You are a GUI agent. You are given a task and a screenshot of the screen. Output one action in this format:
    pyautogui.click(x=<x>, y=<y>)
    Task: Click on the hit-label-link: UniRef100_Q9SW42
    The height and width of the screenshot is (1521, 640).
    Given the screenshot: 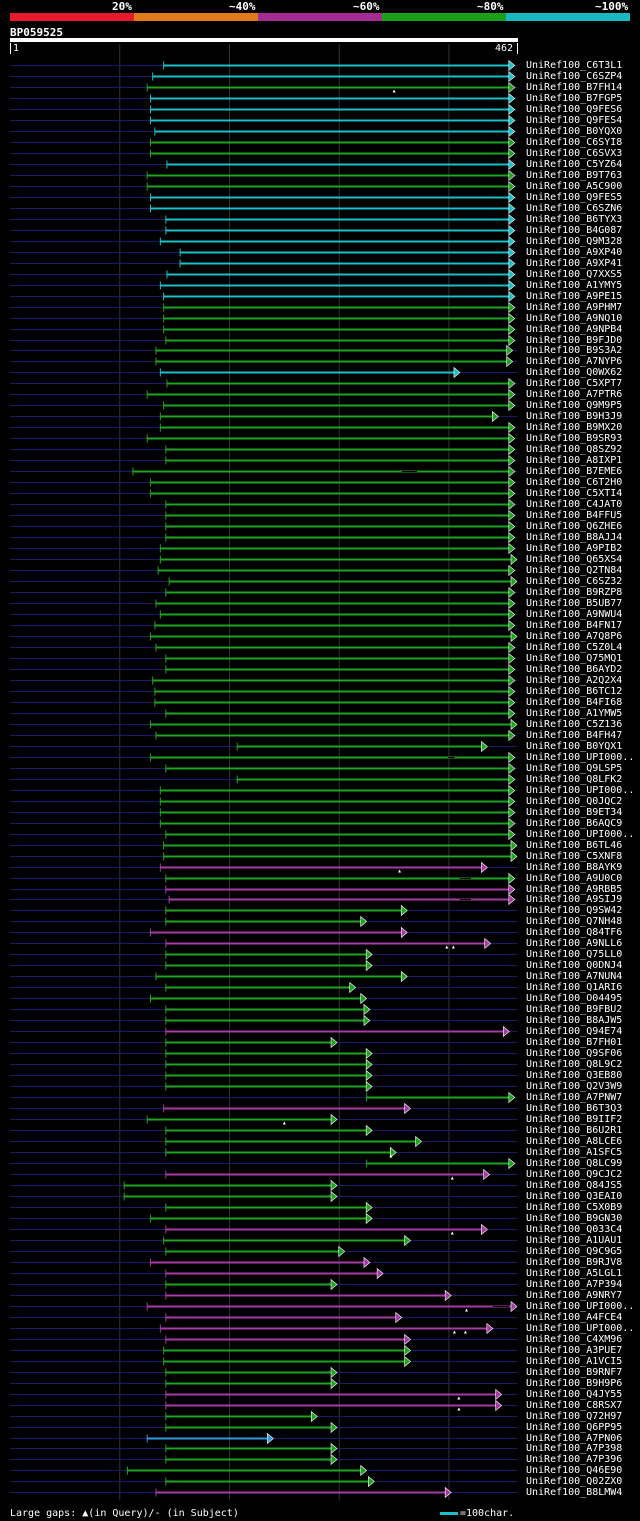 What is the action you would take?
    pyautogui.click(x=574, y=910)
    